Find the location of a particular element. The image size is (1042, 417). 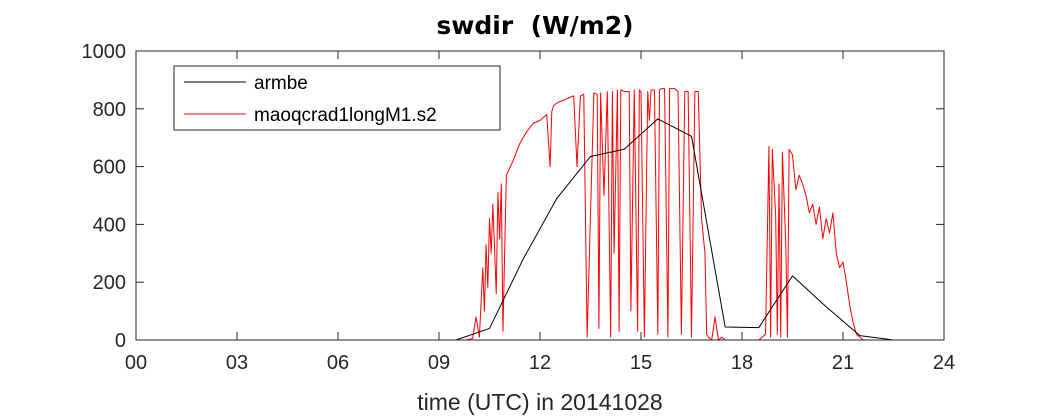

legend-box is located at coordinates (337, 98).